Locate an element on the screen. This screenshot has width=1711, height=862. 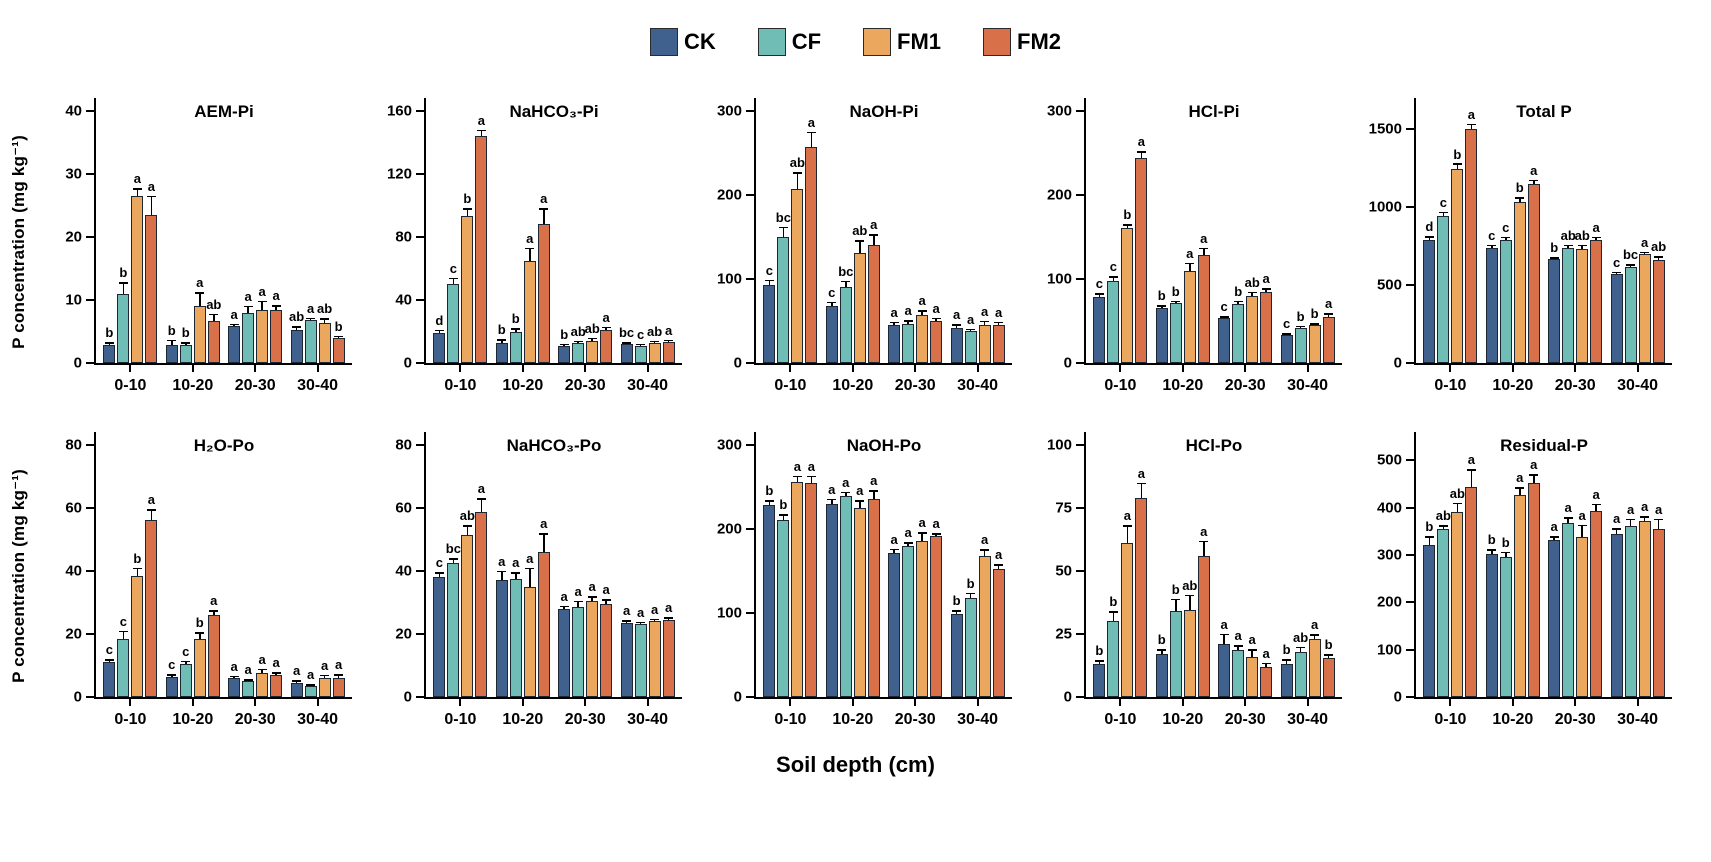
bar-groups: b ab ab a 0-10 b b a a 10-20 a a a a 20-30 a a a a 30-40 is located at coordinates (1544, 580).